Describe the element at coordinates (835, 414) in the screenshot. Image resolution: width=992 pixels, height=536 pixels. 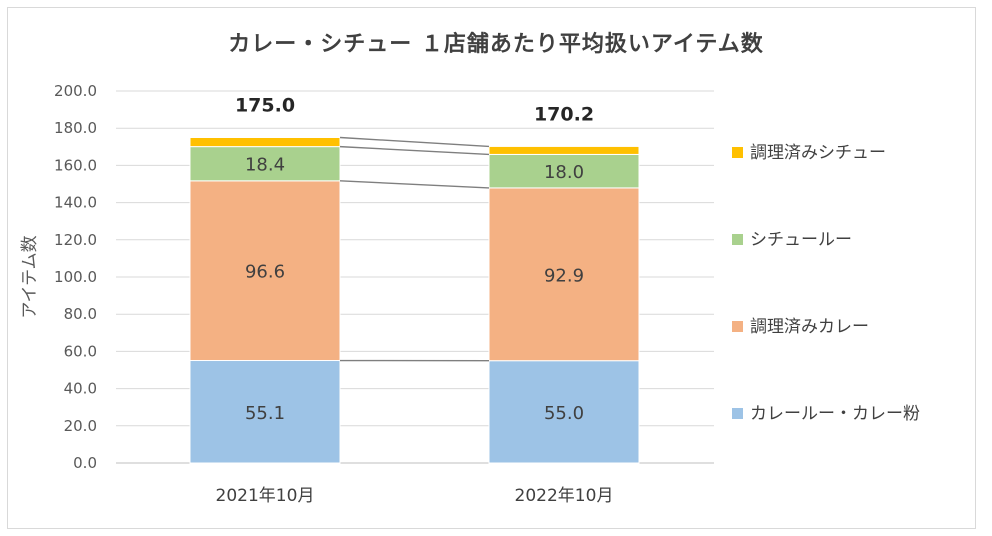
I see `legend-label: カレールー・カレー粉` at that location.